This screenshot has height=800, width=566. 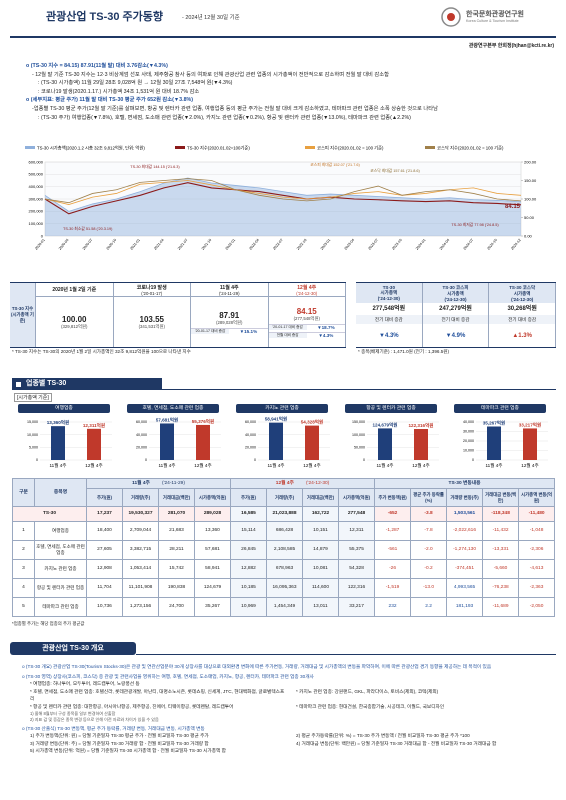 I want to click on column-head: 11월 4주 ('24-11-29), so click(x=229, y=290).